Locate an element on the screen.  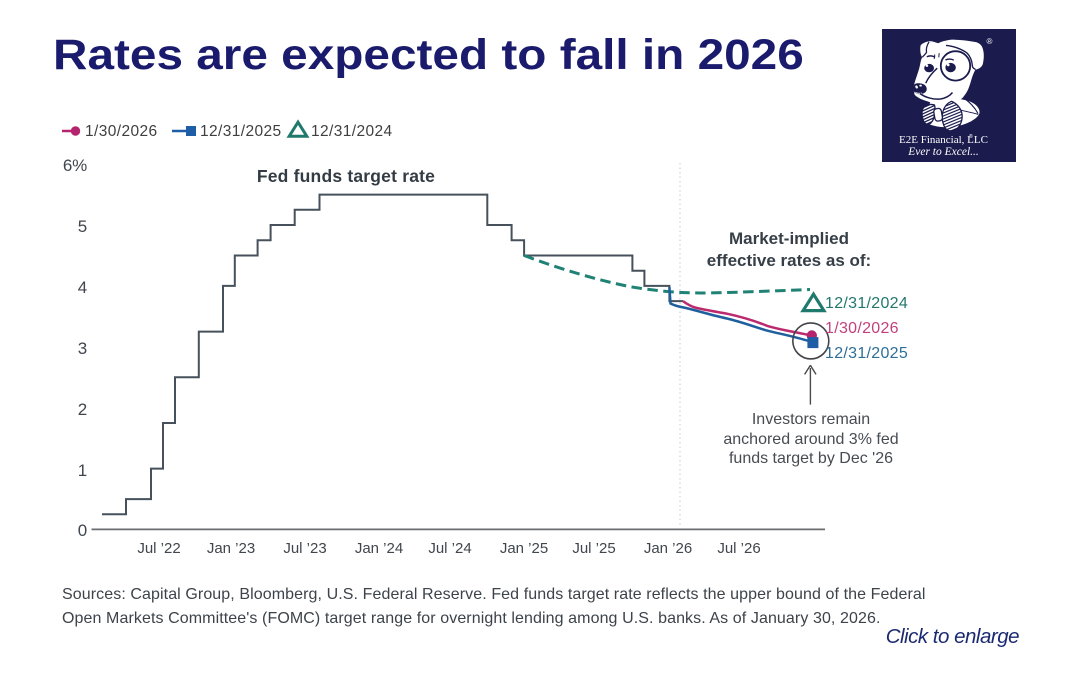
svg-text: E2E Financial, LLC is located at coordinates (943, 140).